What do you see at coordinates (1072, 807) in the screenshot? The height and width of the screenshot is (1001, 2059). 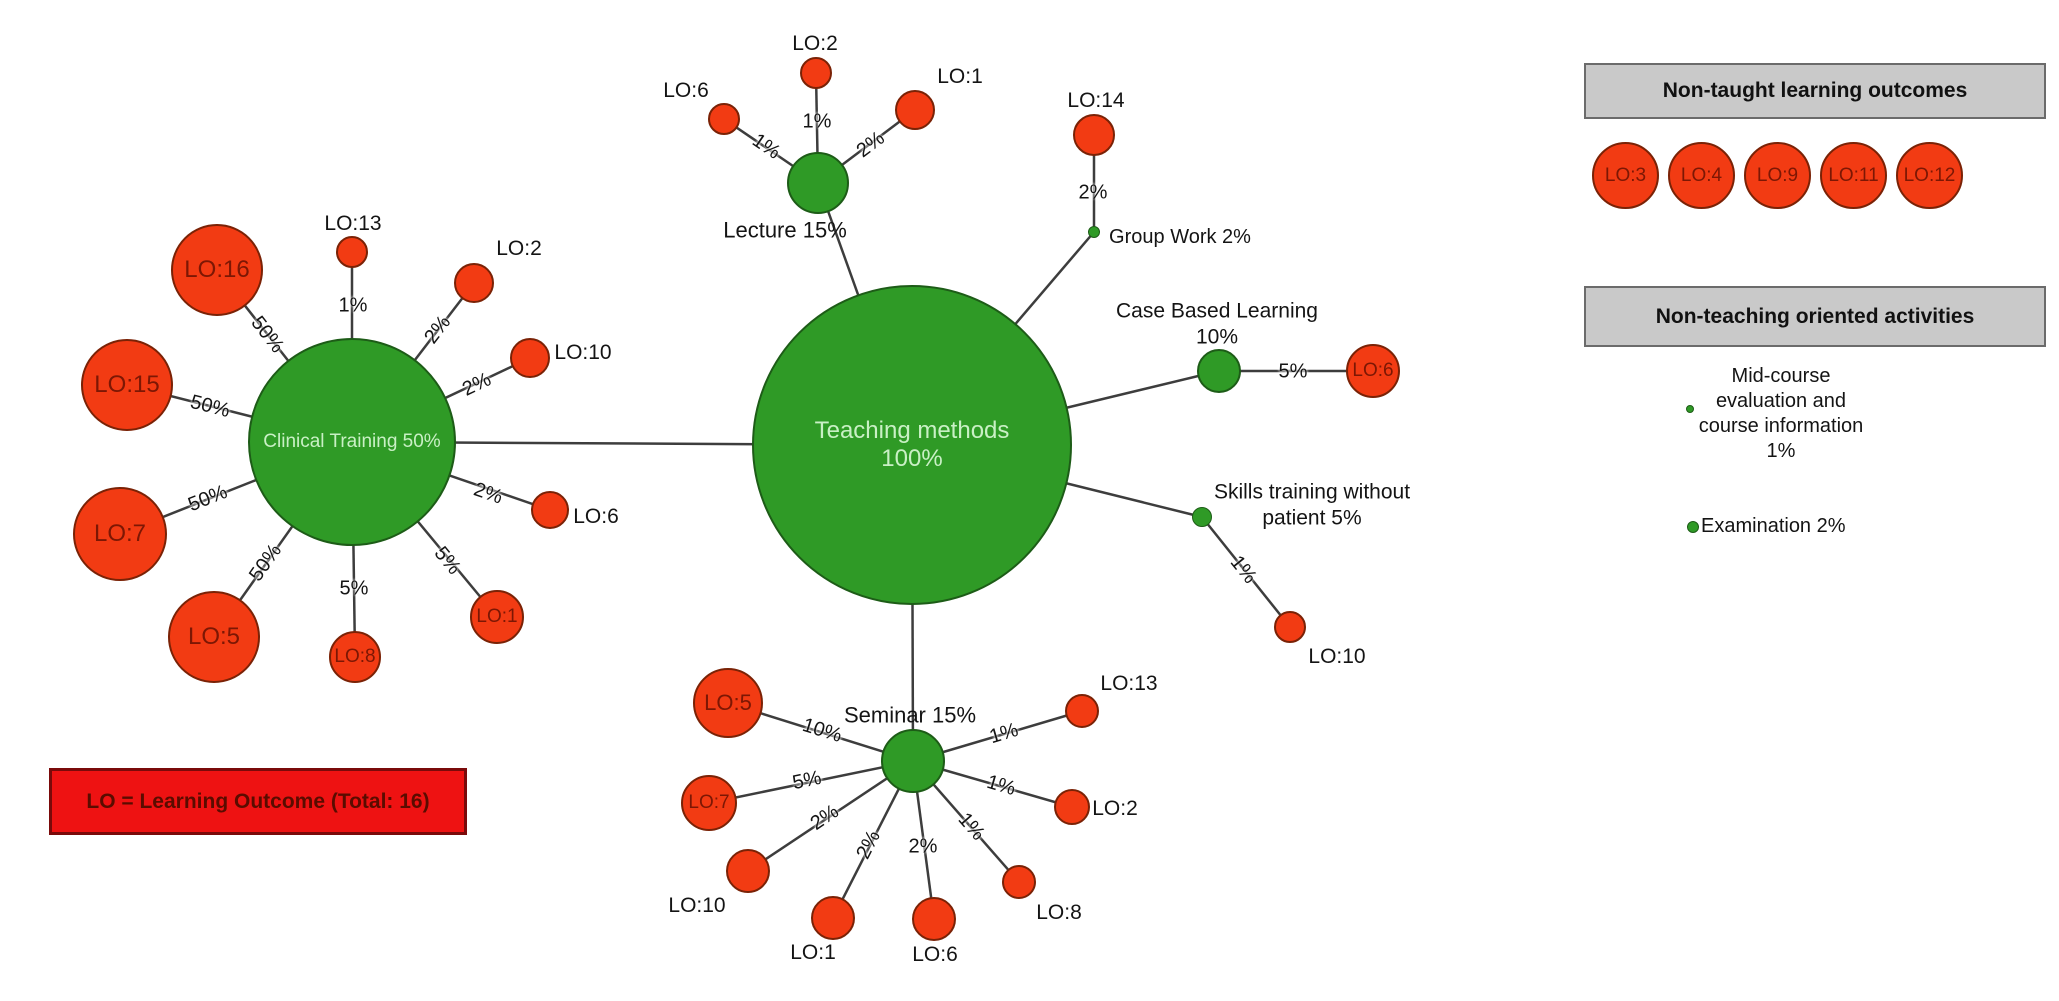 I see `lo-node-m-lo2` at bounding box center [1072, 807].